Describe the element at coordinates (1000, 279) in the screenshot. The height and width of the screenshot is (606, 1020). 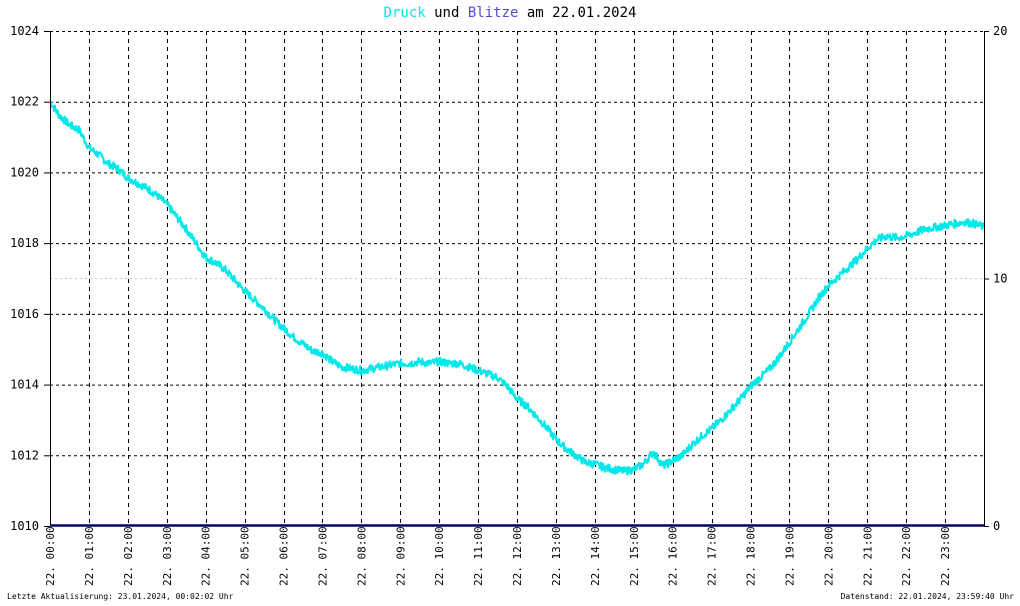
I see `y2-tick-label-10: 10` at that location.